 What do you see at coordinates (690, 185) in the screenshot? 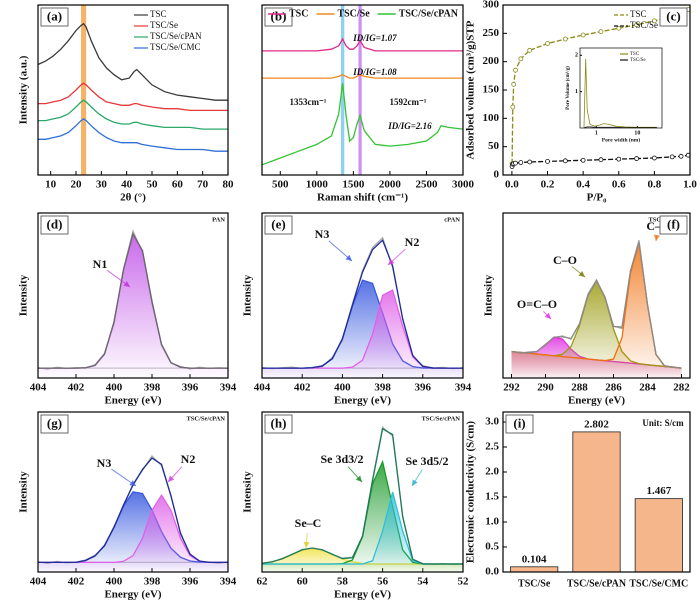
I see `x-tick-label: 1.0` at bounding box center [690, 185].